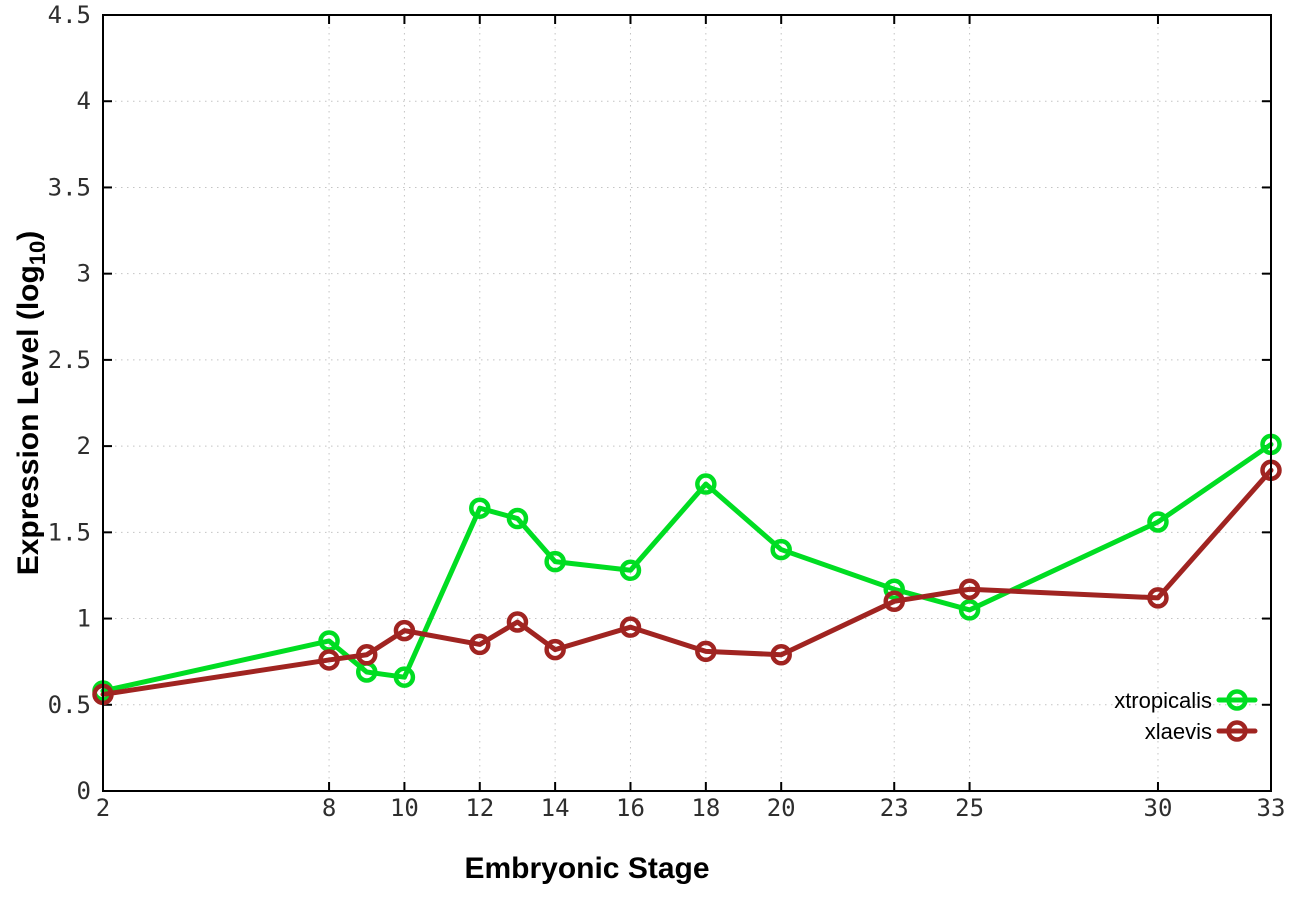  Describe the element at coordinates (781, 808) in the screenshot. I see `x-tick-label: 20` at that location.